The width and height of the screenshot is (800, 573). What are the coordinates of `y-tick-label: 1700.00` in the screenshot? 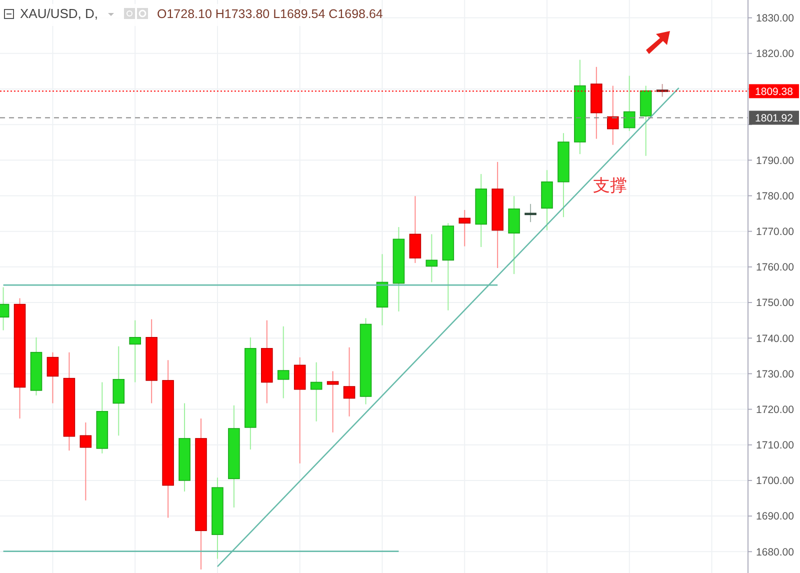 It's located at (775, 481).